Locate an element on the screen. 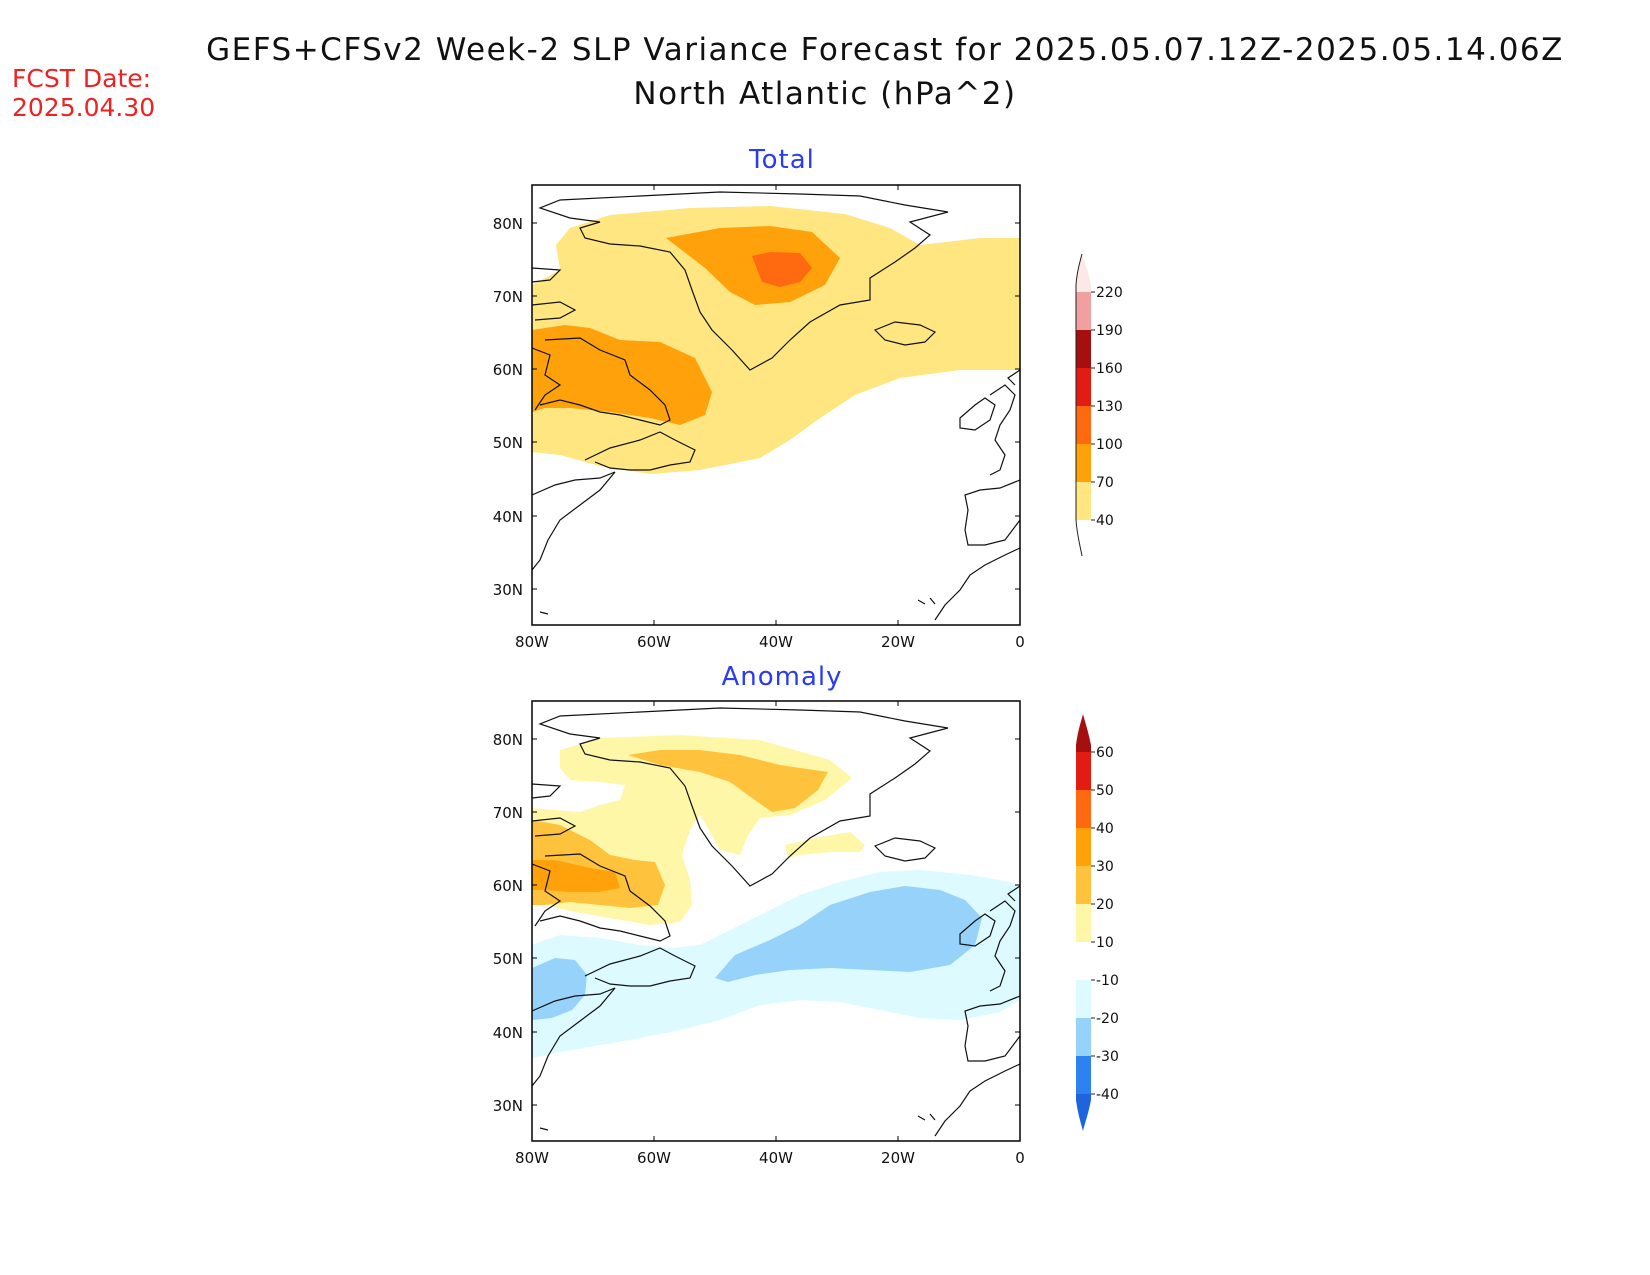 This screenshot has width=1650, height=1275. colorbar-label: 50 is located at coordinates (1105, 791).